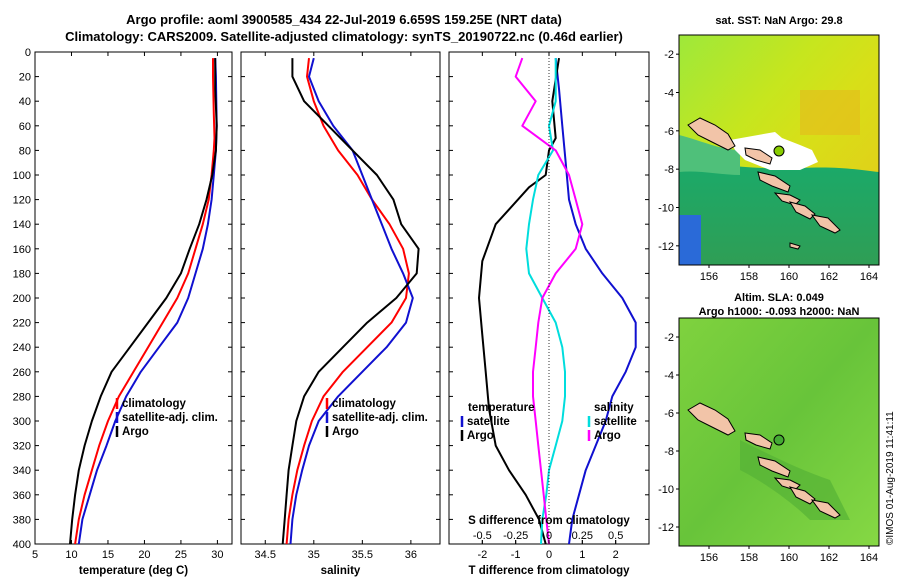  What do you see at coordinates (549, 521) in the screenshot?
I see `s-difference-axis-label: S difference from climatology` at bounding box center [549, 521].